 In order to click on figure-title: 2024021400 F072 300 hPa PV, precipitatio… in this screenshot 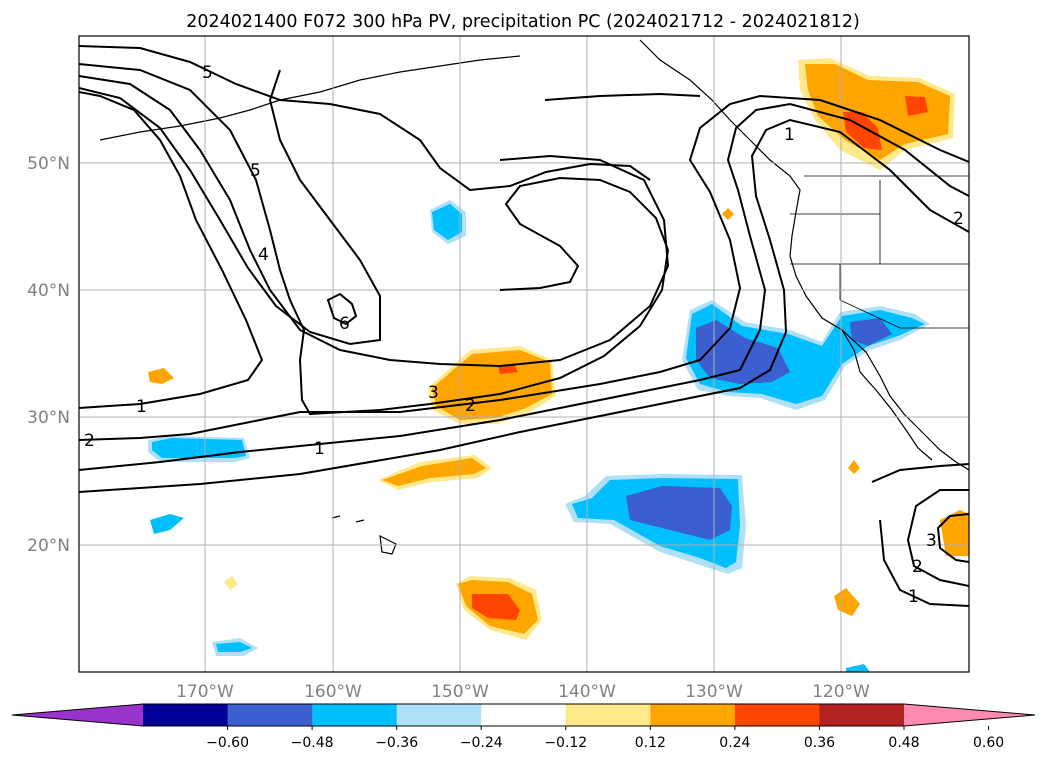, I will do `click(523, 22)`.